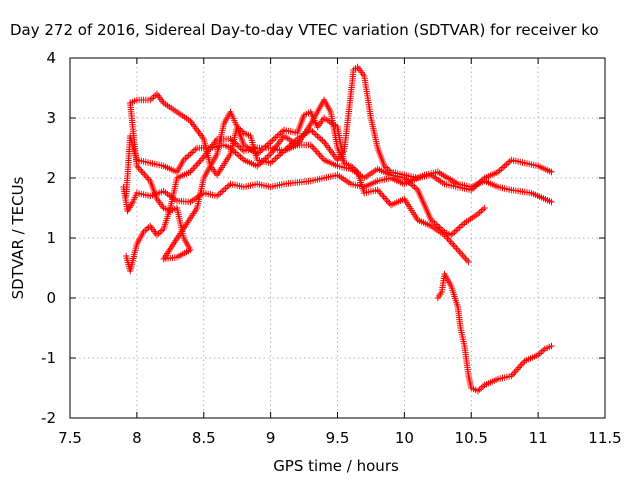 The height and width of the screenshot is (480, 640). Describe the element at coordinates (70, 438) in the screenshot. I see `x-tick-label: 7.5` at that location.